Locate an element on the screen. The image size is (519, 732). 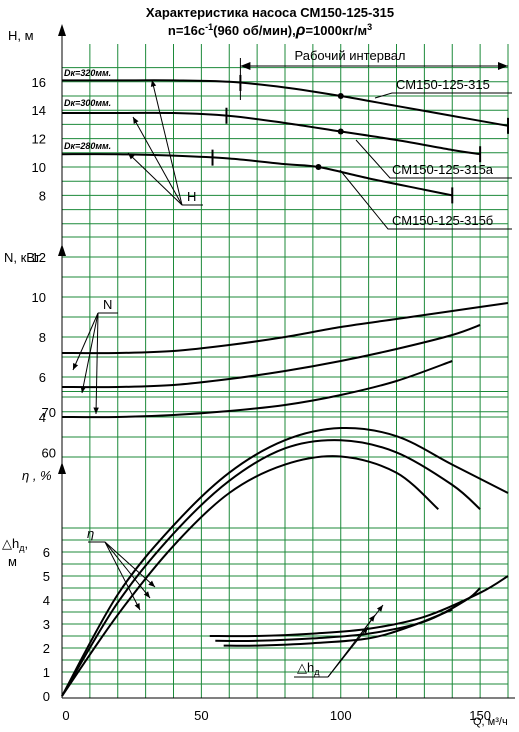
chart-title-line2: n=16с-1(960 об/мин),ρ=1000кг/м3 is located at coordinates (270, 30).